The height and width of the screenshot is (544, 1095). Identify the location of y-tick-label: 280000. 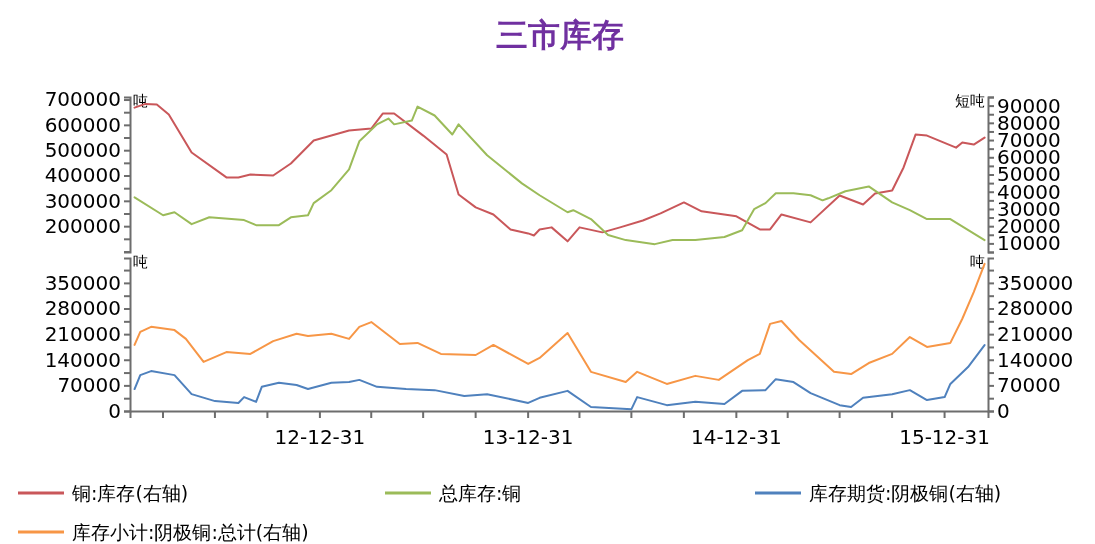
(82, 308).